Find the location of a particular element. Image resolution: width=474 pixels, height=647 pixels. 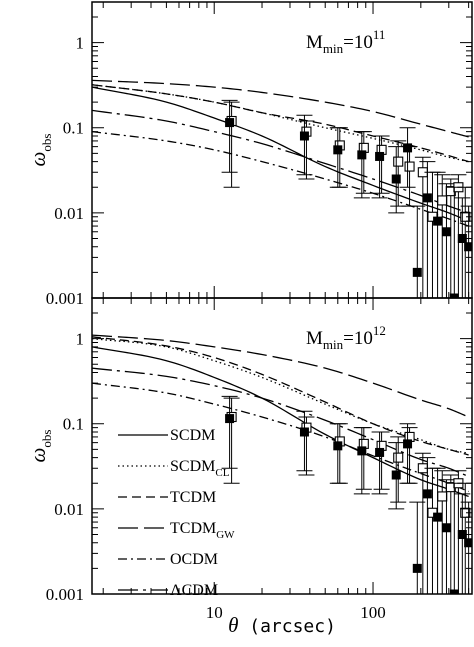

legend-label-main: ΛCDM is located at coordinates (194, 590).